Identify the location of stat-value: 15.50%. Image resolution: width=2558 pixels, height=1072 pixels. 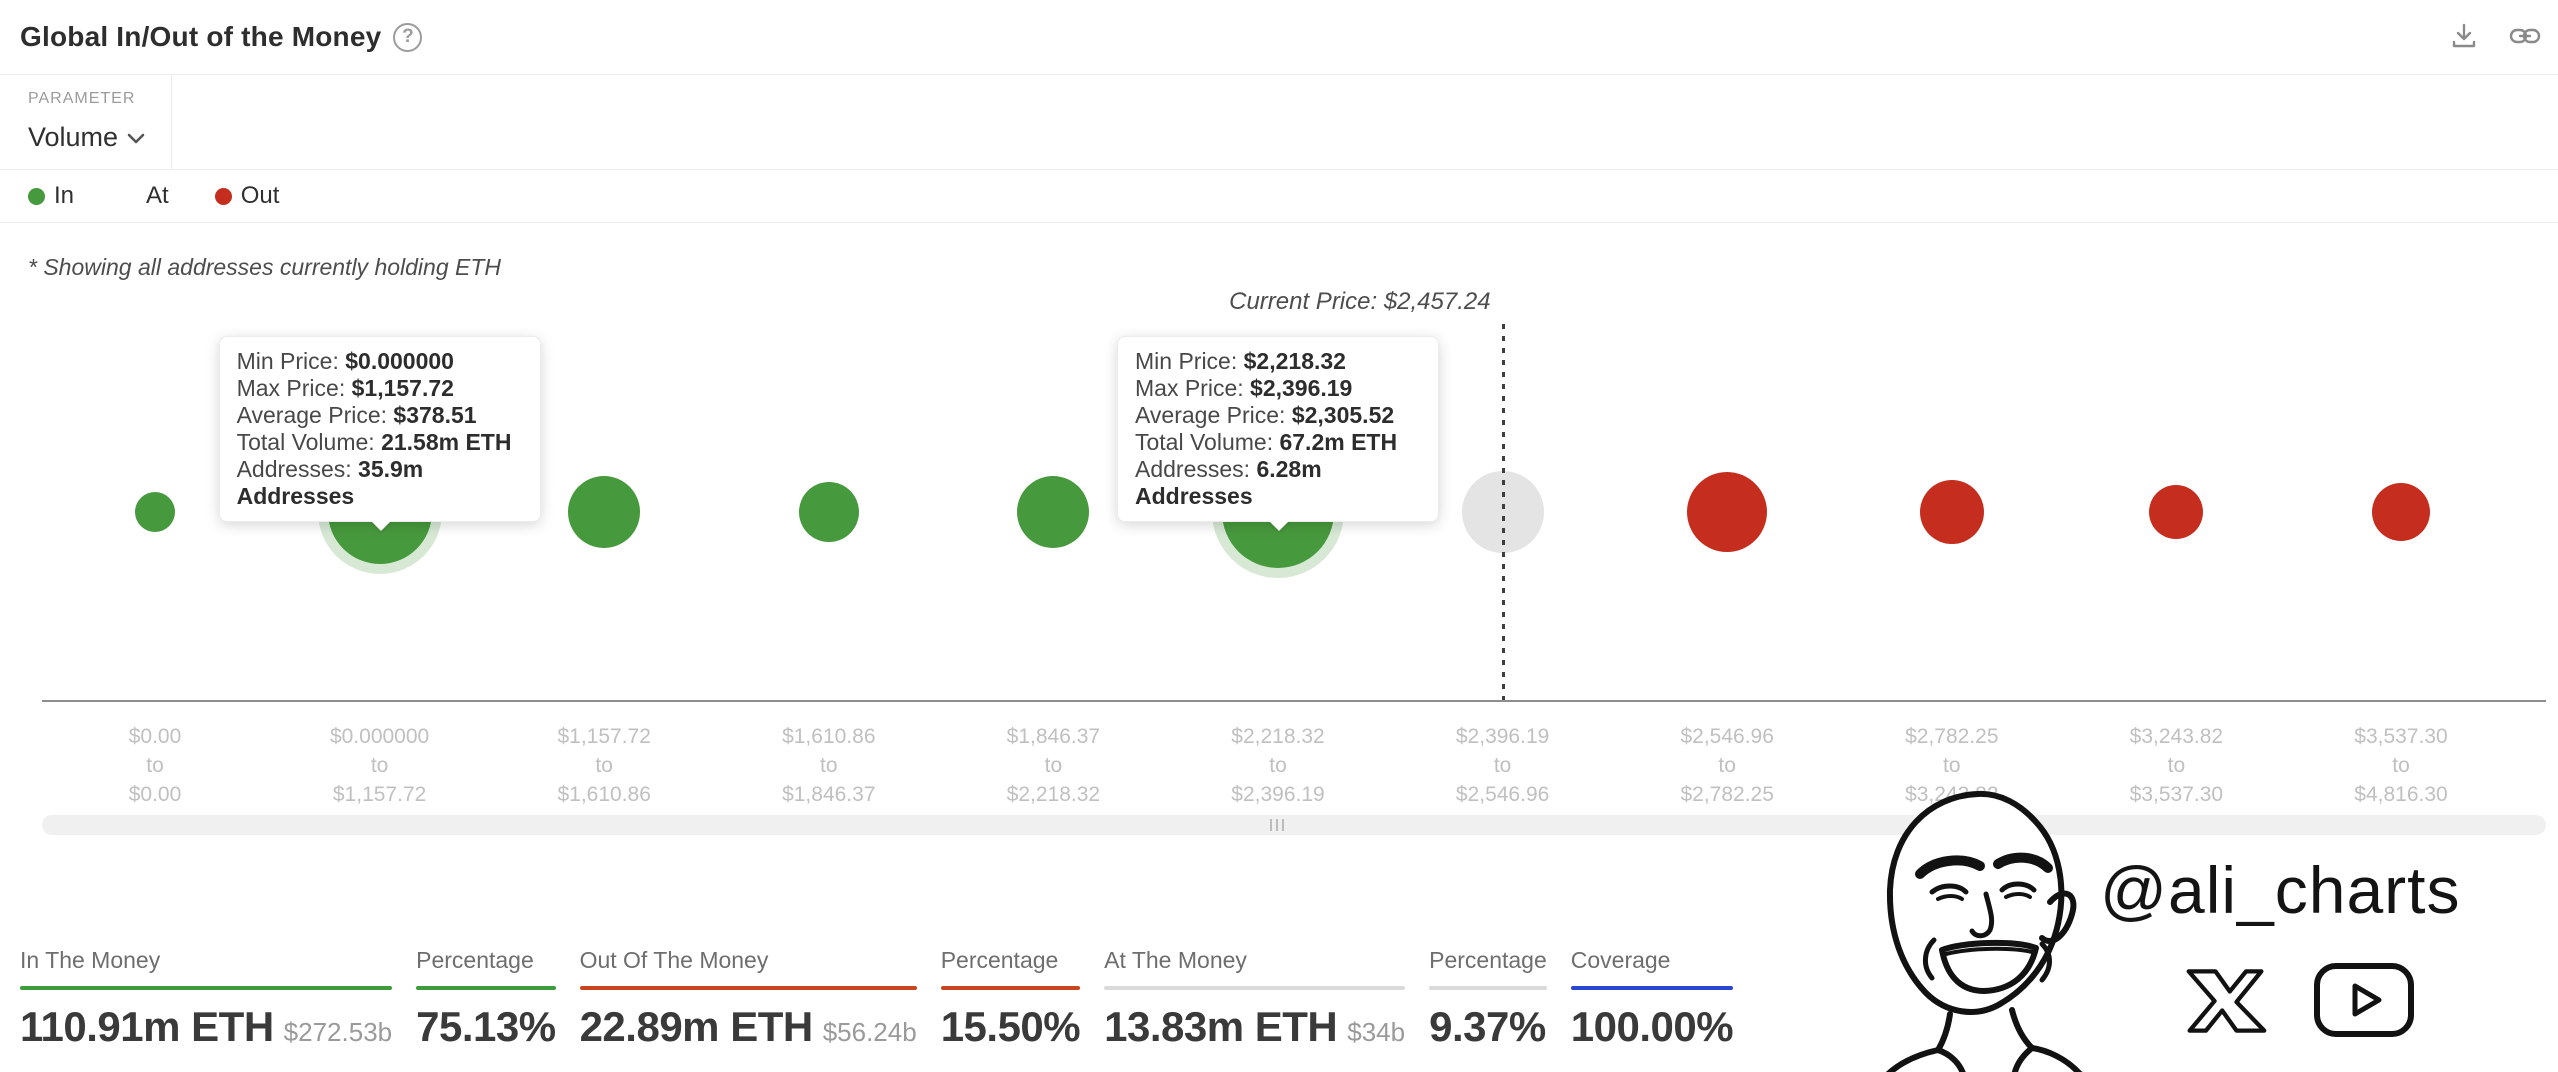
(1010, 1026).